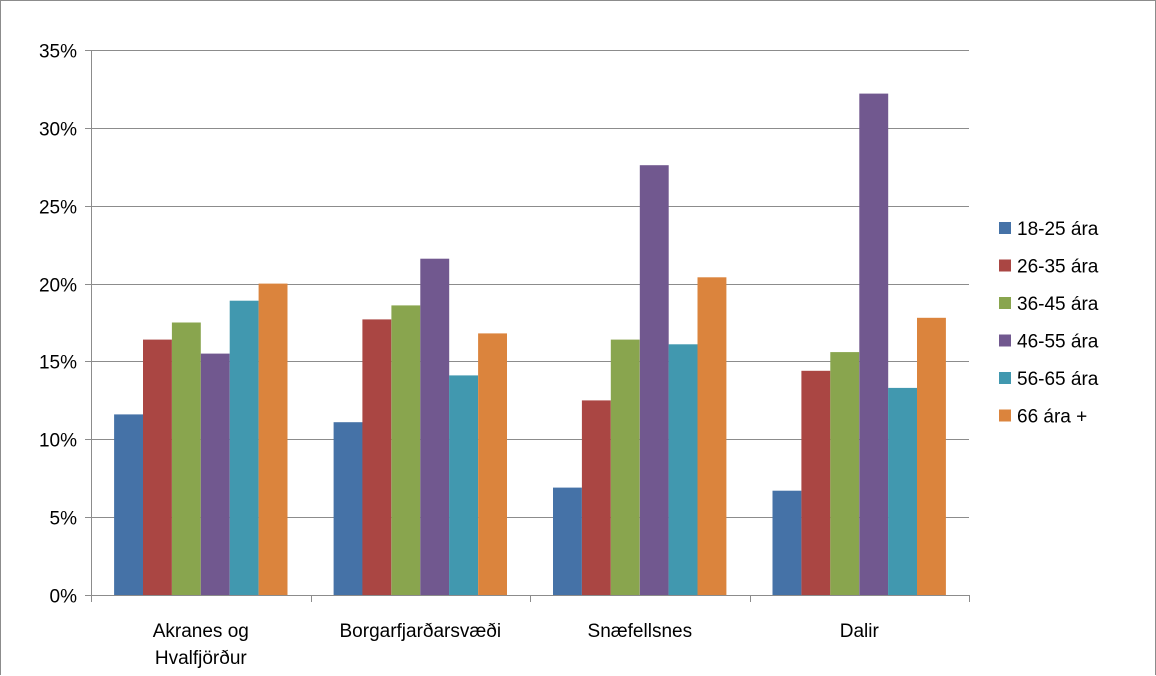 The height and width of the screenshot is (676, 1156). I want to click on y-tick-labels: 0% 5% 10% 15% 20% 25% 30% 35%, so click(58, 325).